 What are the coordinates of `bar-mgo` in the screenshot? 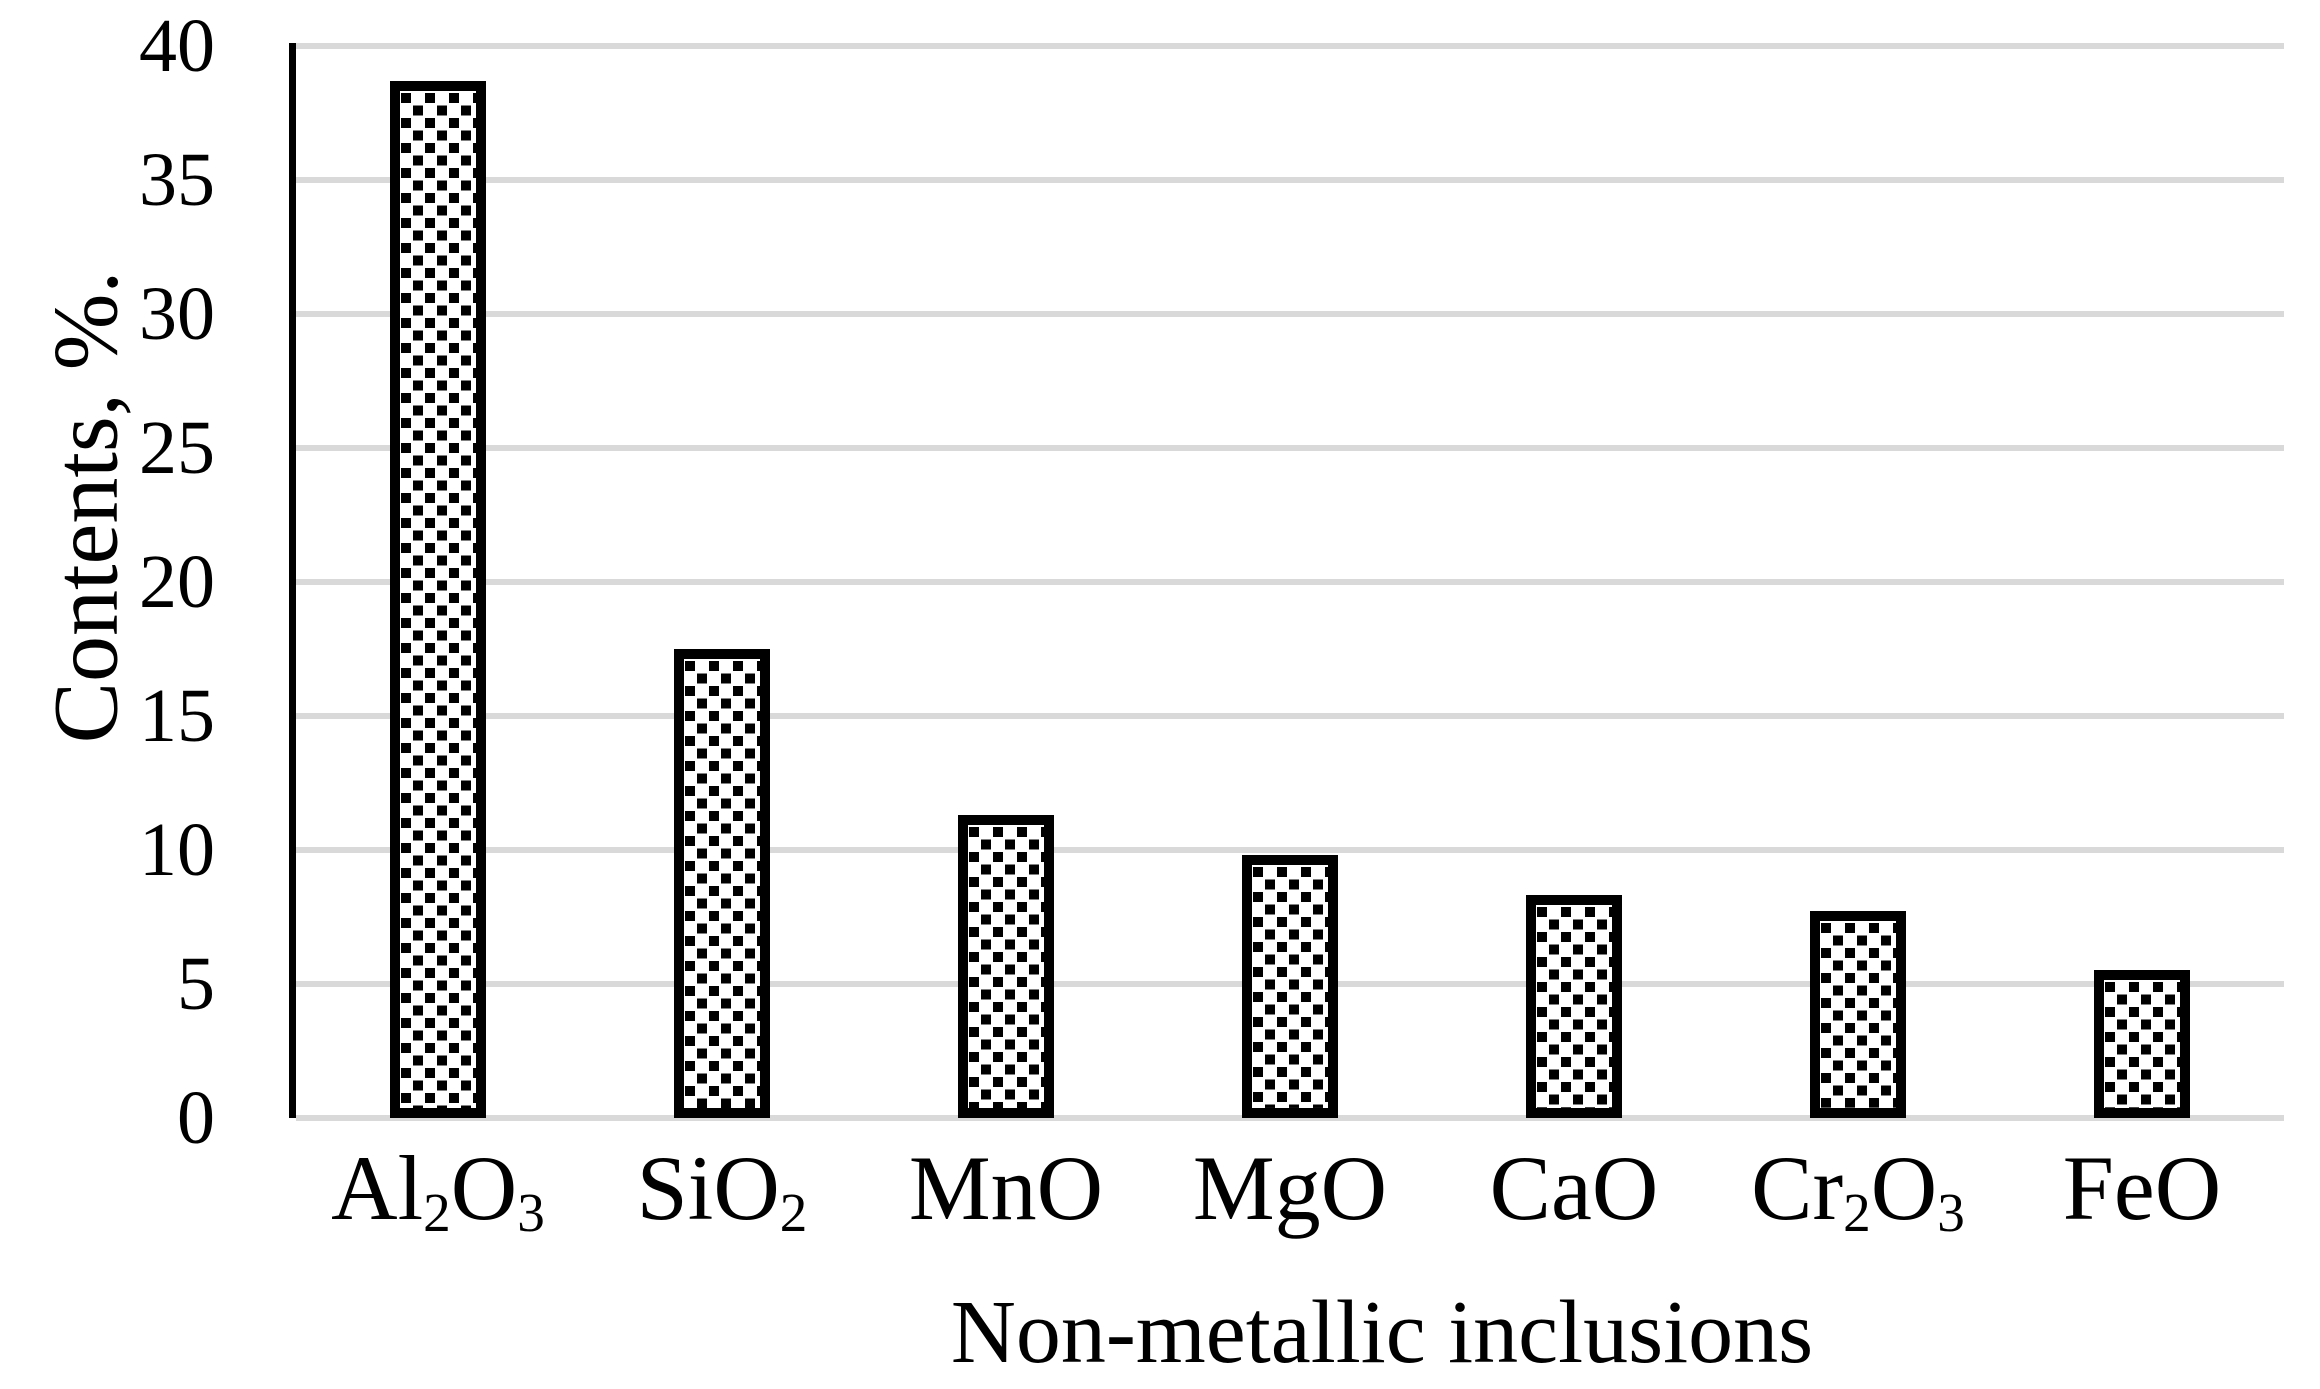 It's located at (1290, 986).